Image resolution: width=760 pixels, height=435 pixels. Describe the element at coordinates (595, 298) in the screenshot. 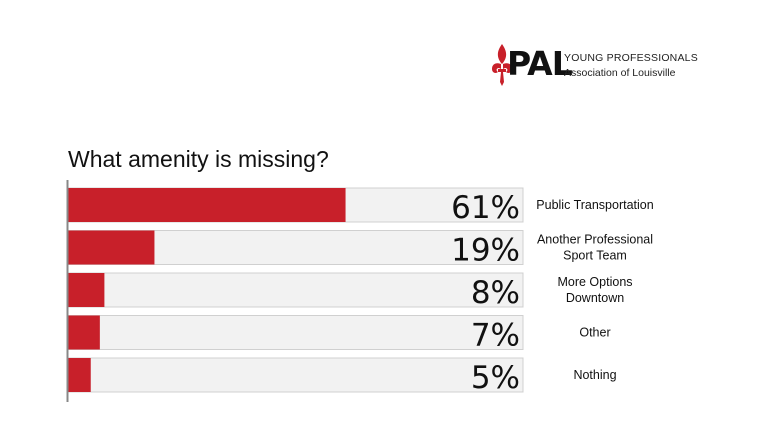

I see `category-label: Downtown` at that location.